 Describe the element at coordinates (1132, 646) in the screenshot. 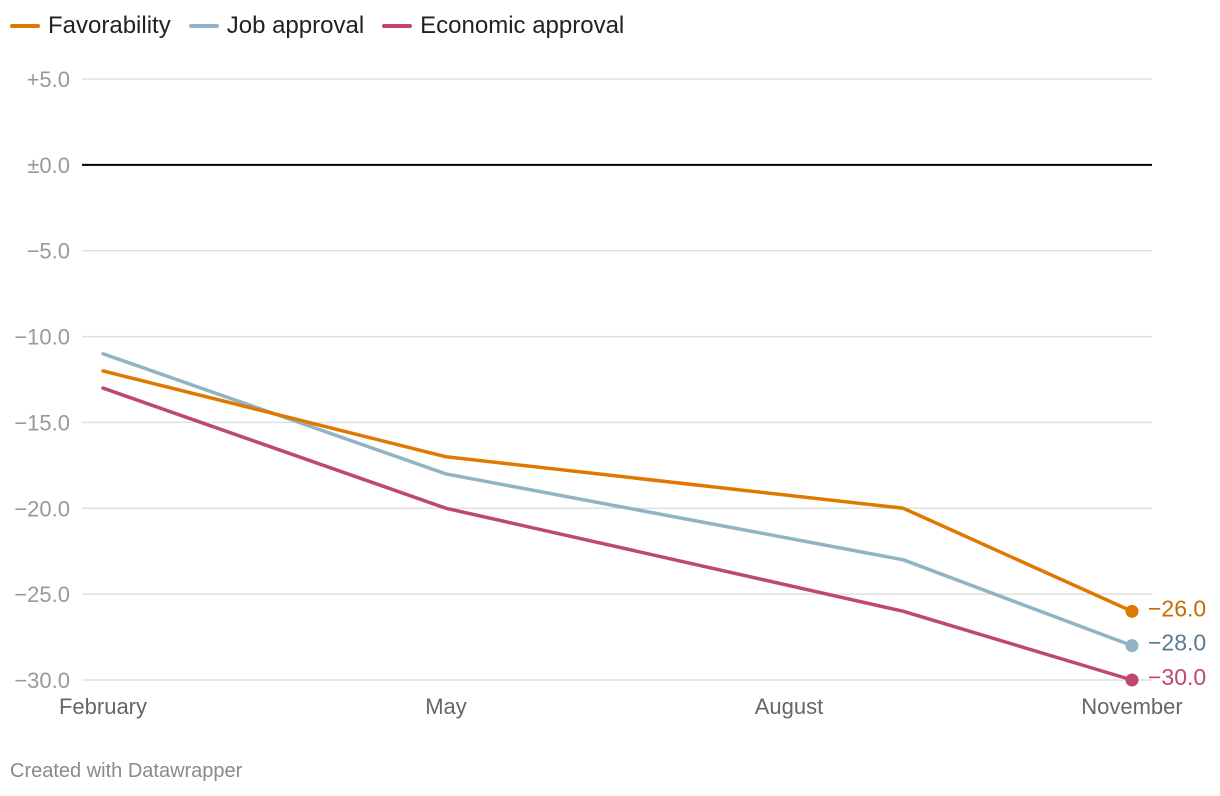

I see `end-point-job-approval` at that location.